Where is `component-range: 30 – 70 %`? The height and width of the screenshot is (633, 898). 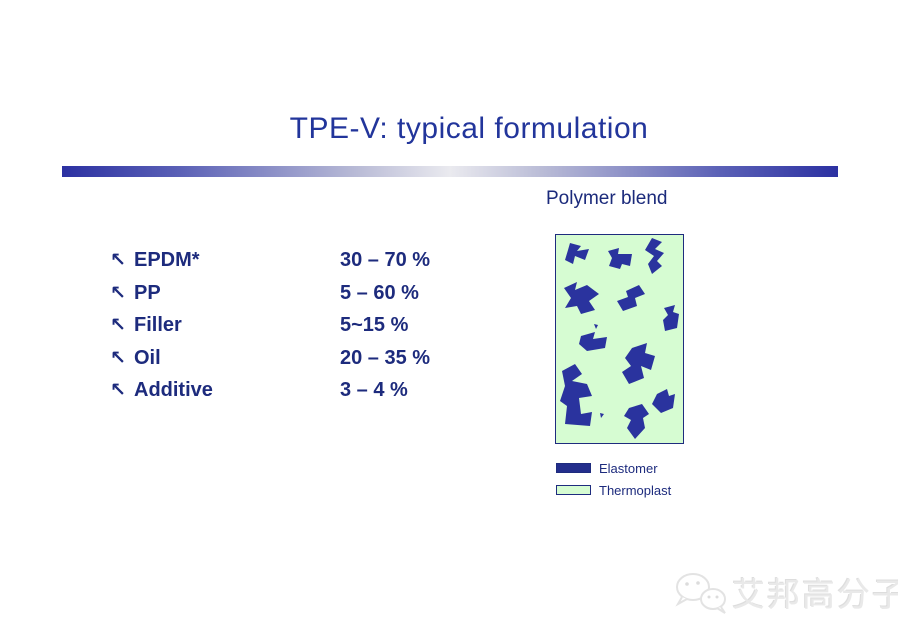
component-range: 30 – 70 % is located at coordinates (385, 260).